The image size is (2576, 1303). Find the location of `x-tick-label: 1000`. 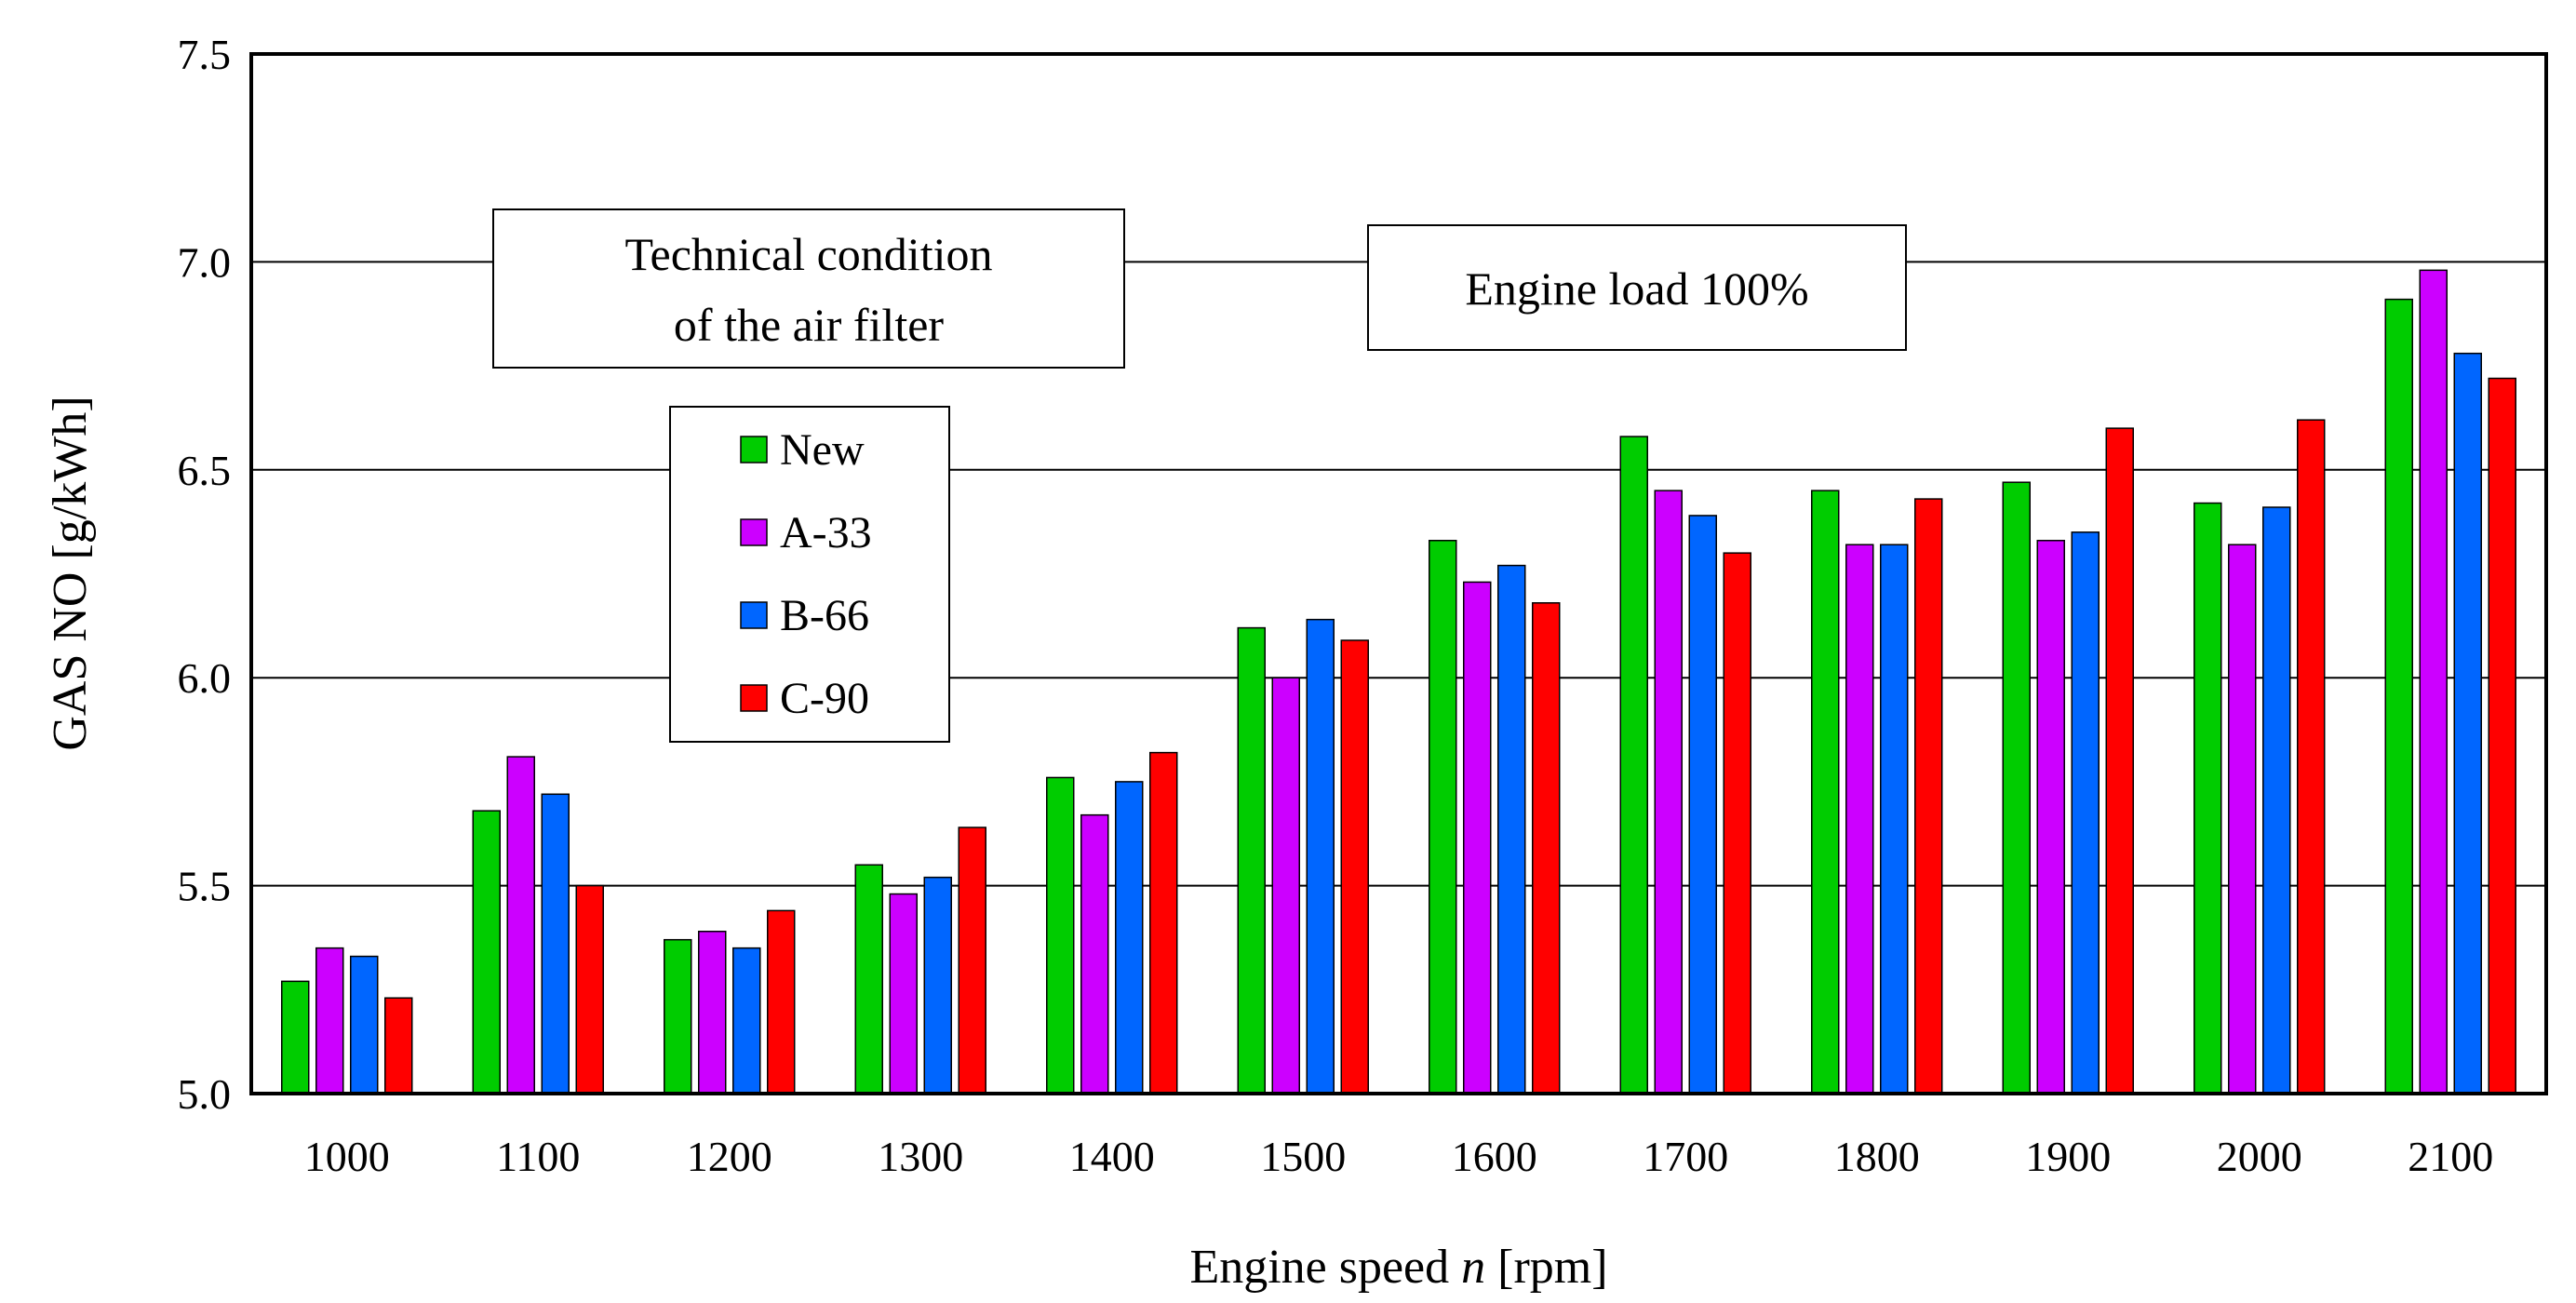

x-tick-label: 1000 is located at coordinates (347, 1156).